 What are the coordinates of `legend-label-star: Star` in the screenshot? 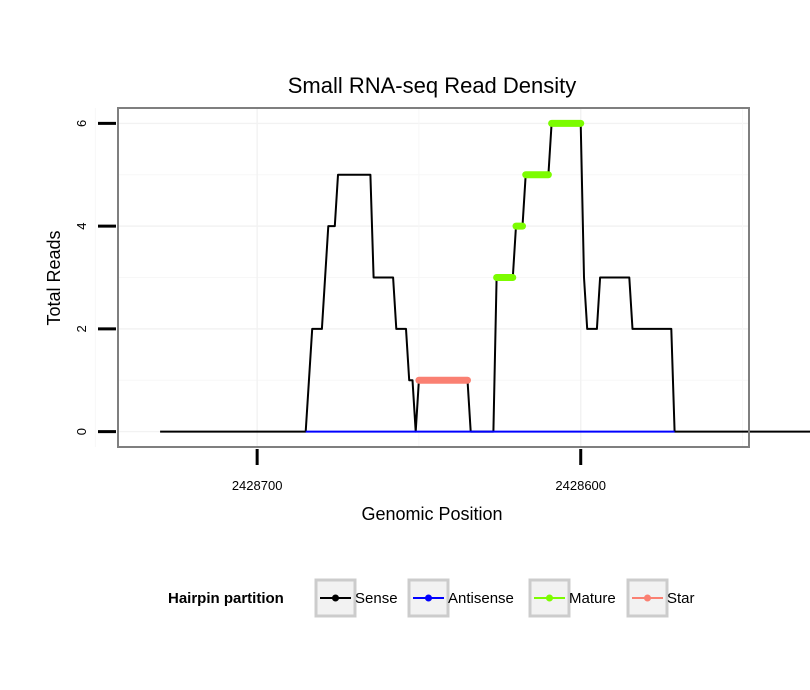 It's located at (681, 598).